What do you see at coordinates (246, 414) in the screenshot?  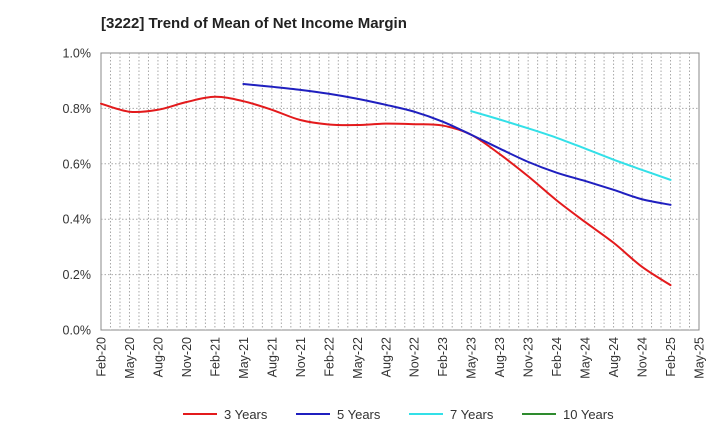 I see `legend-label-1: 3 Years` at bounding box center [246, 414].